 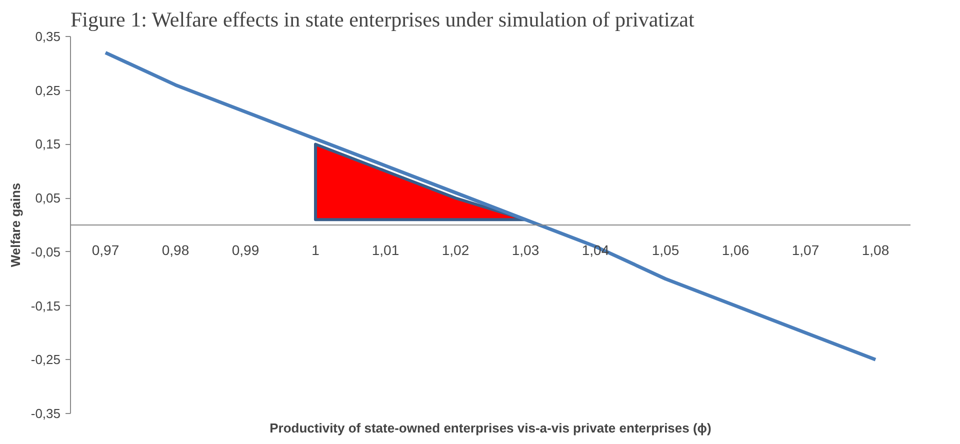 I want to click on x-tick-label: 1,05, so click(x=666, y=250).